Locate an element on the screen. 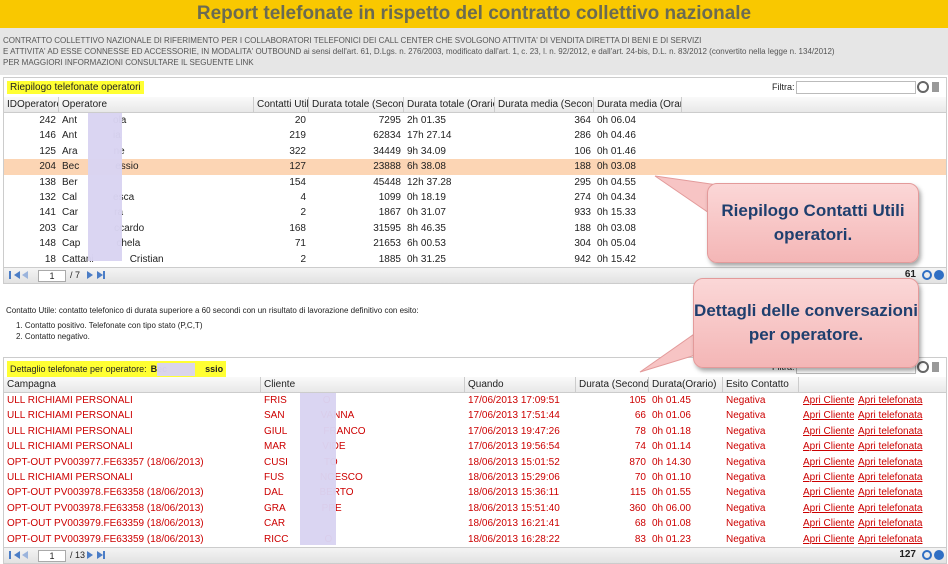 This screenshot has height=564, width=948. table-cell: ULL RICHIAMI PERSONALI is located at coordinates (70, 447).